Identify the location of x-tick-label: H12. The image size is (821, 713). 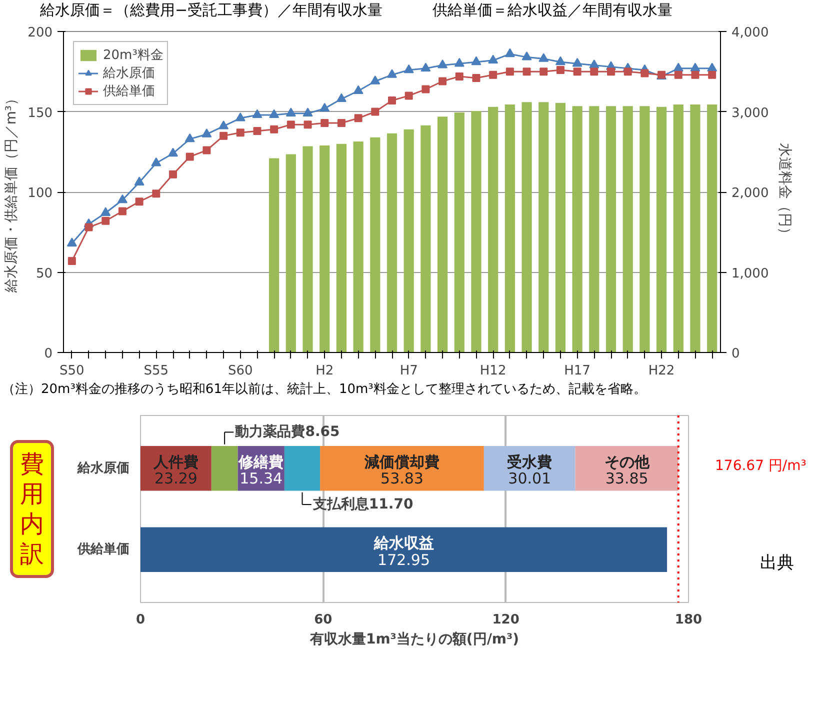
(493, 371).